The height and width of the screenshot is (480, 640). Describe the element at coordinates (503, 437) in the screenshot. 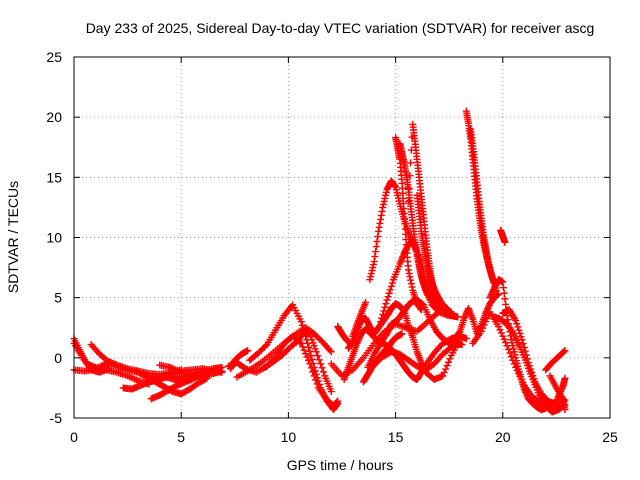

I see `x-tick-label: 20` at that location.